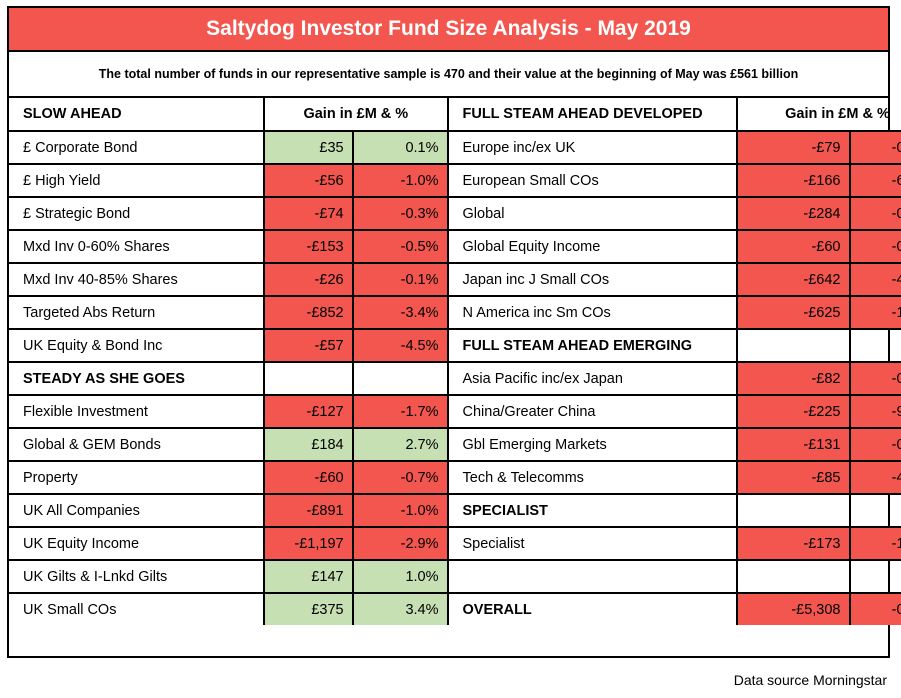  What do you see at coordinates (137, 544) in the screenshot?
I see `sector-name: UK Equity Income` at bounding box center [137, 544].